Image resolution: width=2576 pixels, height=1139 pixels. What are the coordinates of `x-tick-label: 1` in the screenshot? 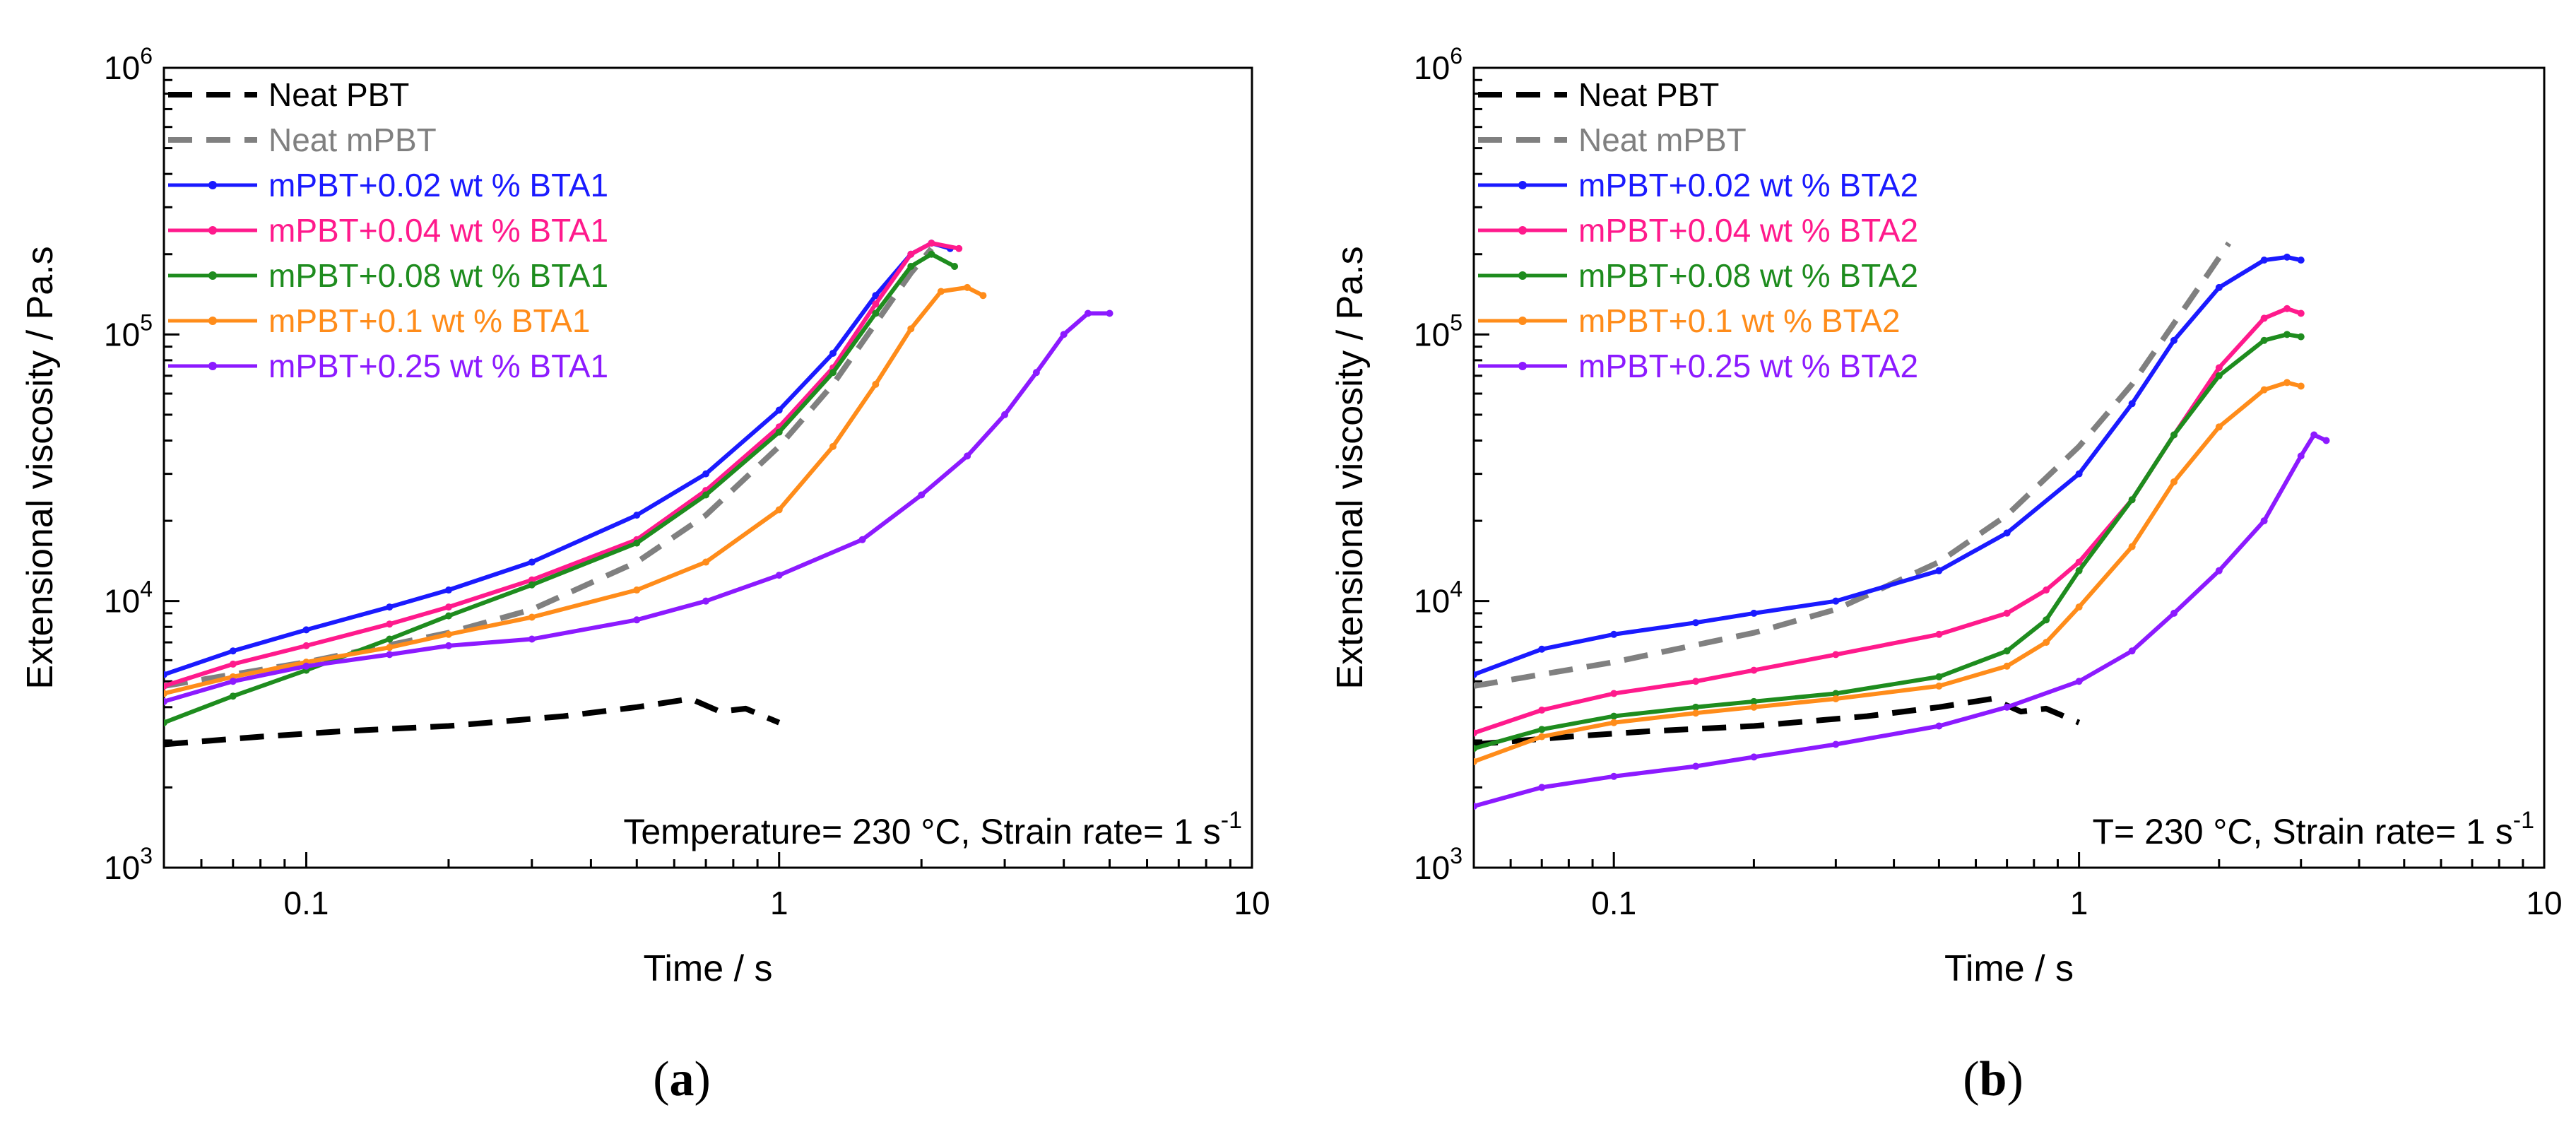 It's located at (2079, 903).